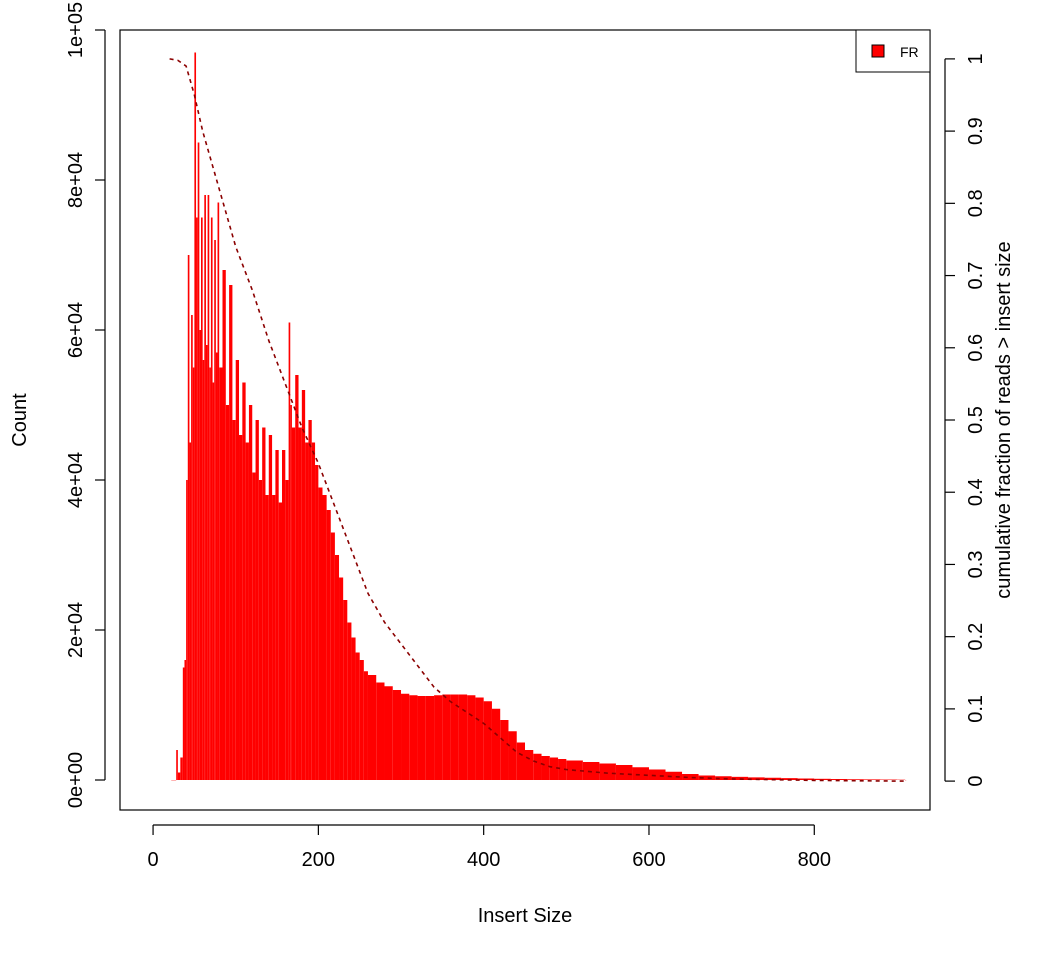 This screenshot has width=1050, height=960. What do you see at coordinates (76, 180) in the screenshot?
I see `y-tick-label: 8e+04` at bounding box center [76, 180].